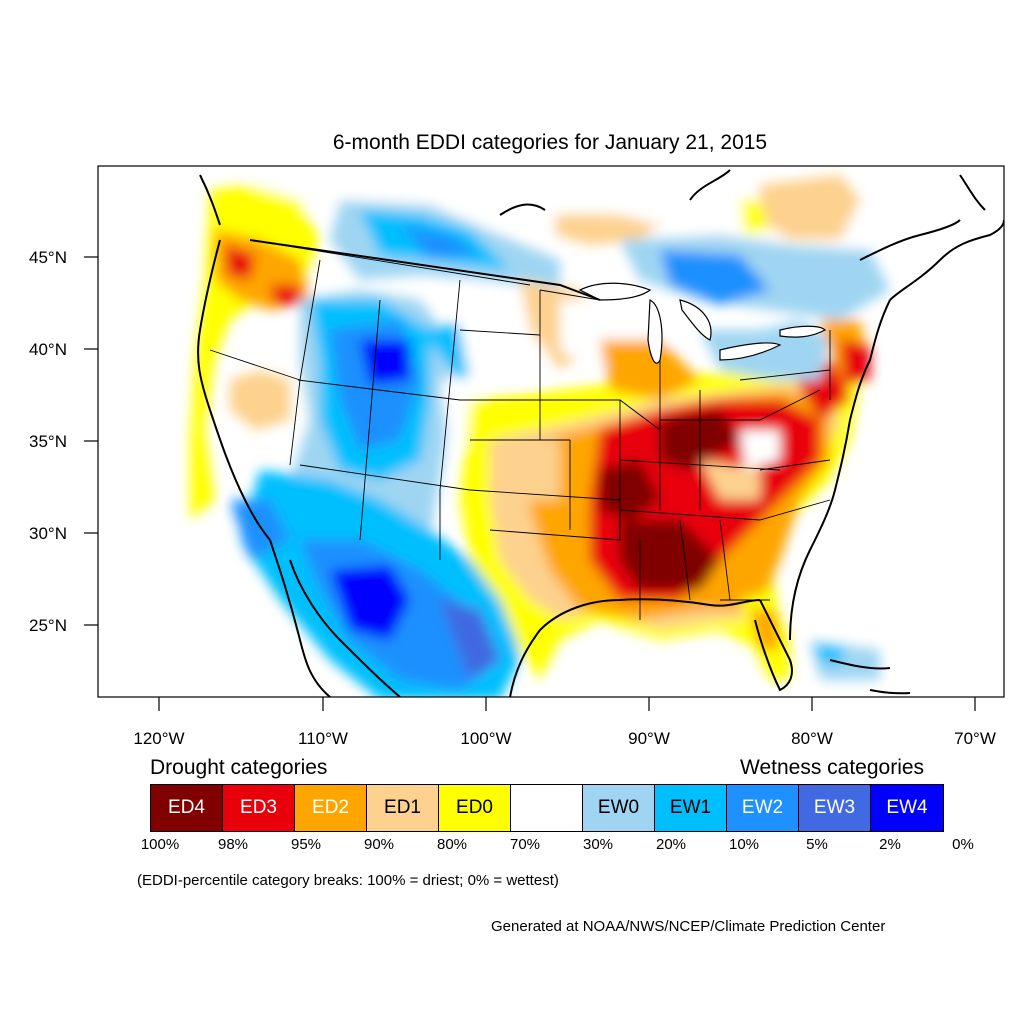  What do you see at coordinates (907, 808) in the screenshot?
I see `legend-swatch: EW4` at bounding box center [907, 808].